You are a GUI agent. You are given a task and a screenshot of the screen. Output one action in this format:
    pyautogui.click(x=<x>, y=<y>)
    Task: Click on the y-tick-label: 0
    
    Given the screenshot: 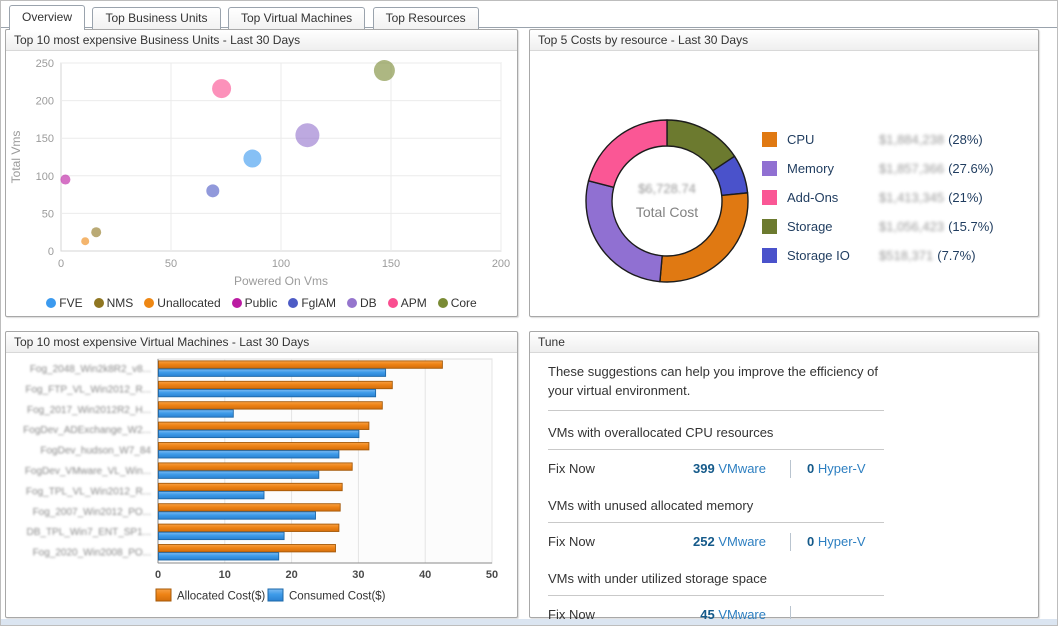 What is the action you would take?
    pyautogui.click(x=51, y=252)
    